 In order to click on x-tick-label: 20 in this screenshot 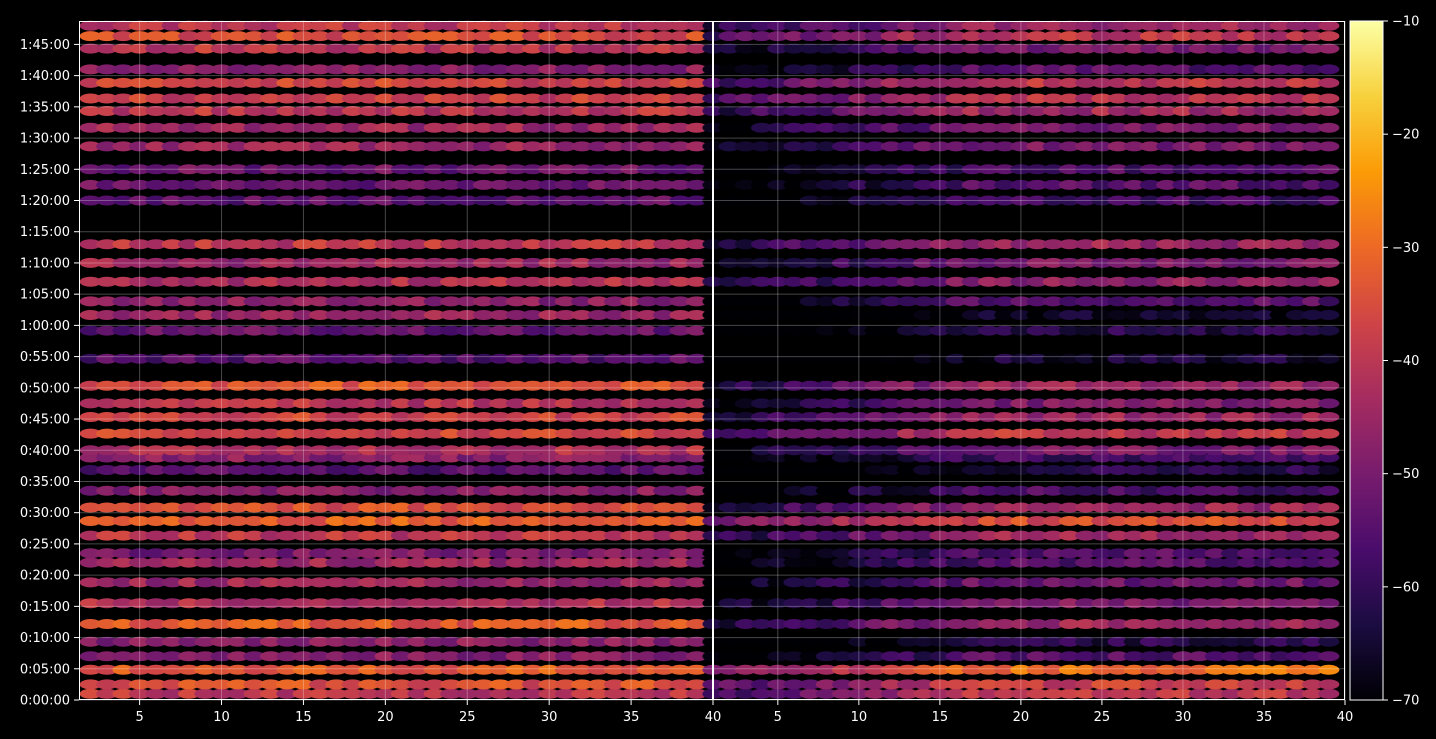, I will do `click(1021, 717)`.